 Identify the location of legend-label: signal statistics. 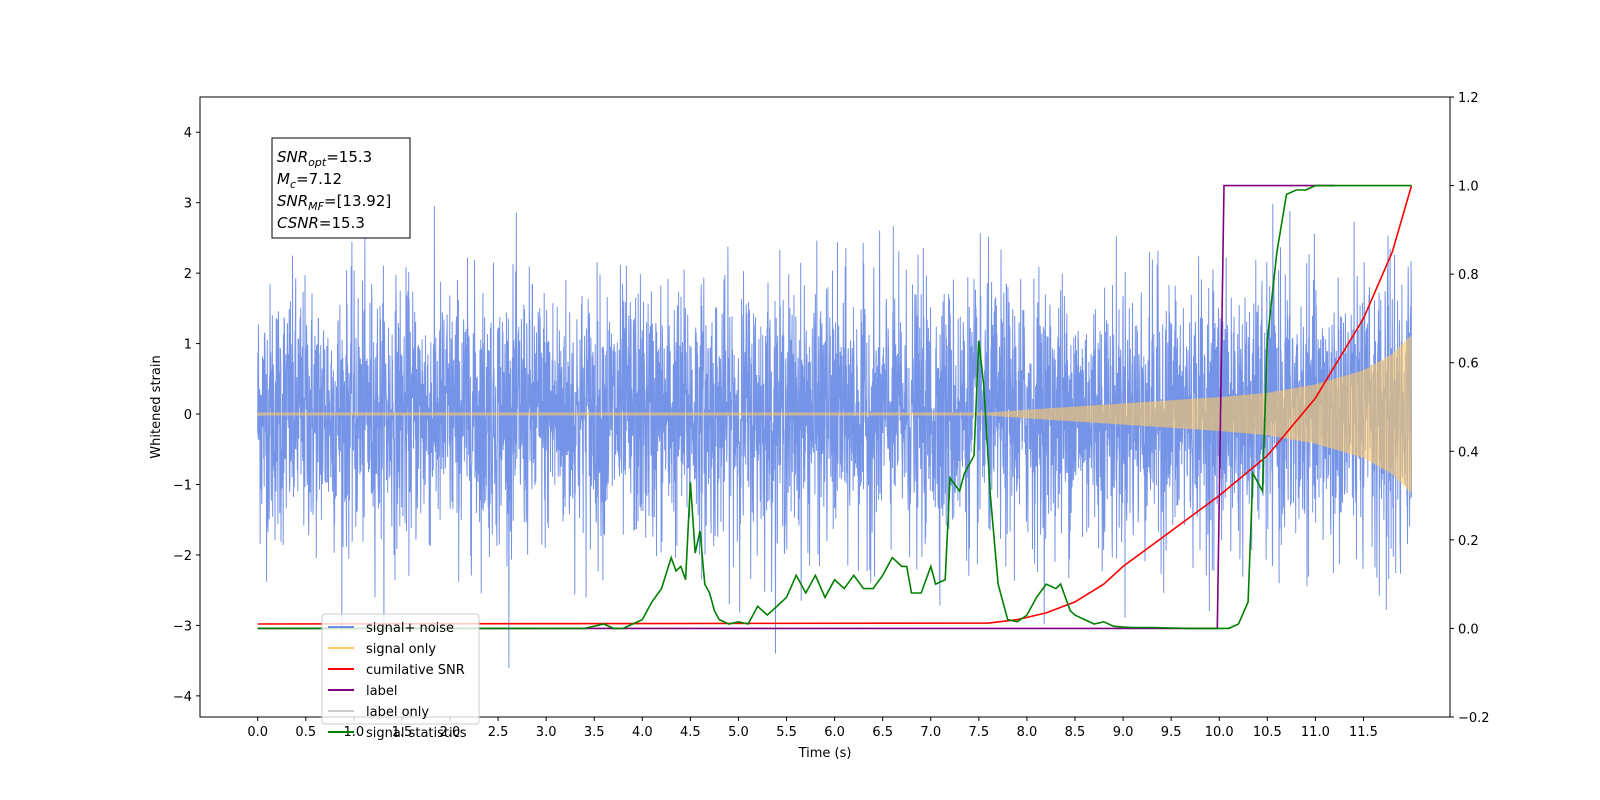
(416, 733).